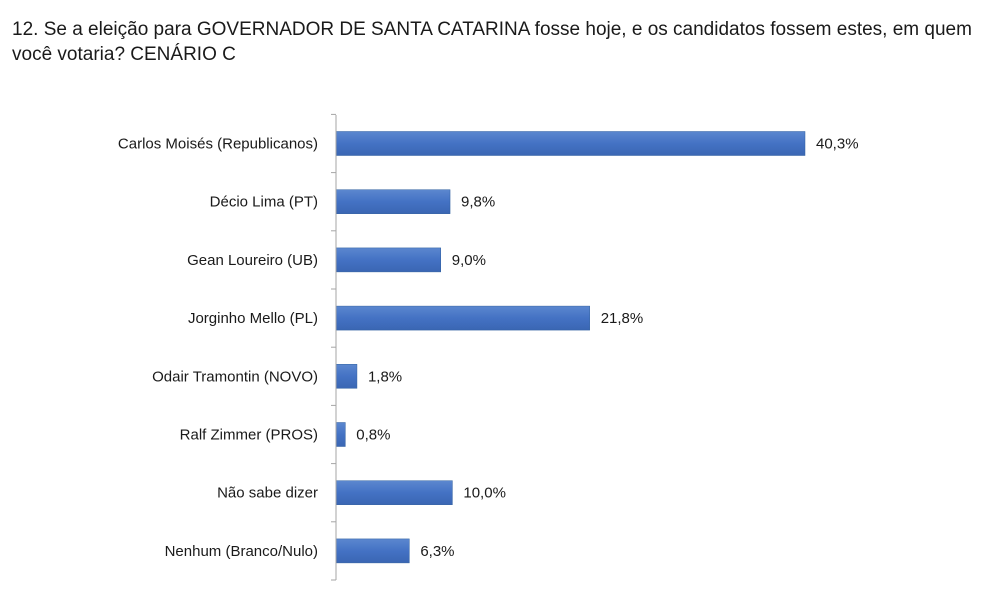 The height and width of the screenshot is (602, 994). Describe the element at coordinates (267, 493) in the screenshot. I see `category-label: Não sabe dizer` at that location.